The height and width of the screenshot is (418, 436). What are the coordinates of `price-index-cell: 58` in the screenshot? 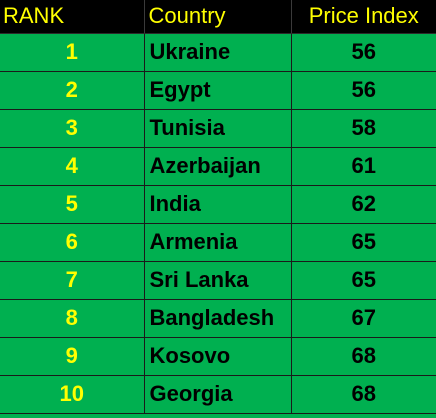 It's located at (363, 128).